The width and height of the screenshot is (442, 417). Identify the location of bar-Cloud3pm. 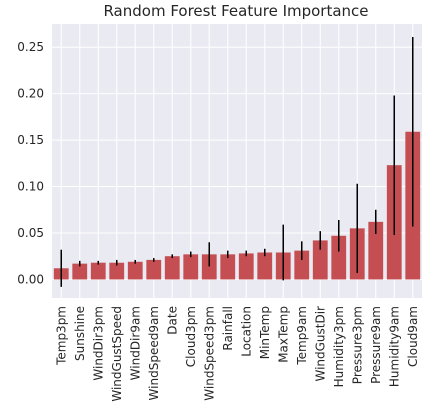
(191, 267).